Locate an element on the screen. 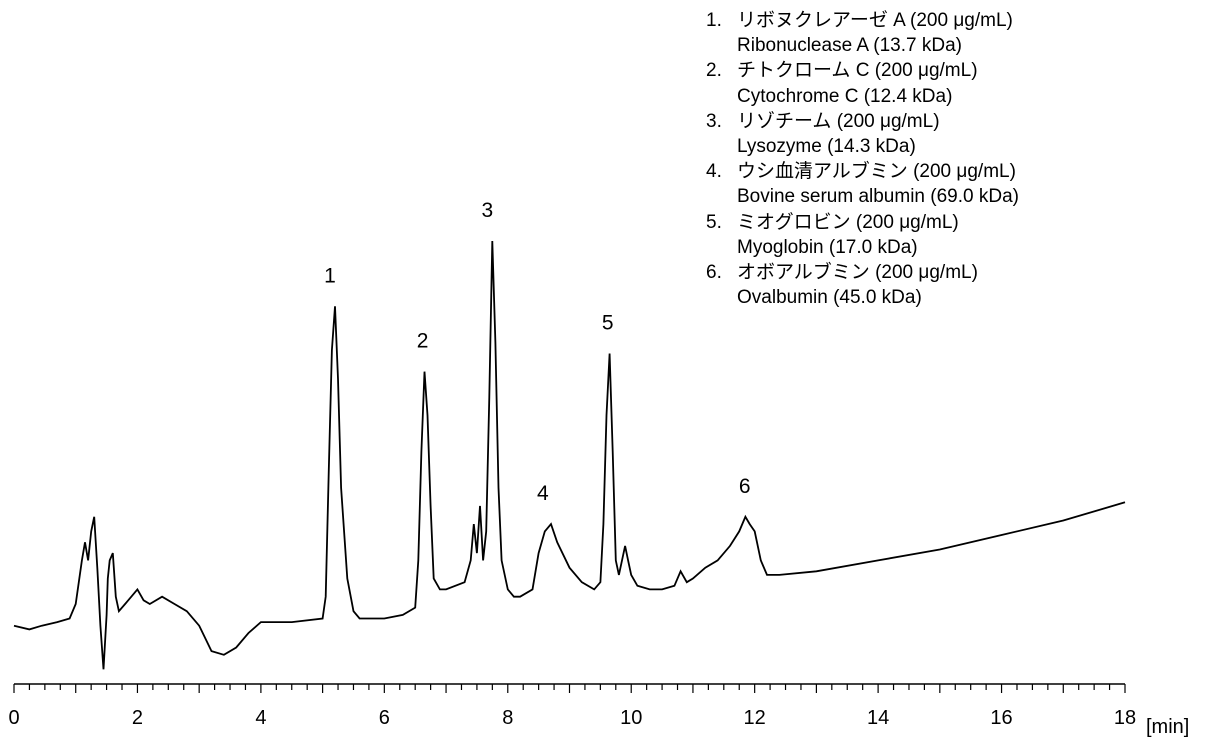 The image size is (1220, 754). legend-name-ja: ミオグロビン (200 μg/mL) is located at coordinates (848, 222).